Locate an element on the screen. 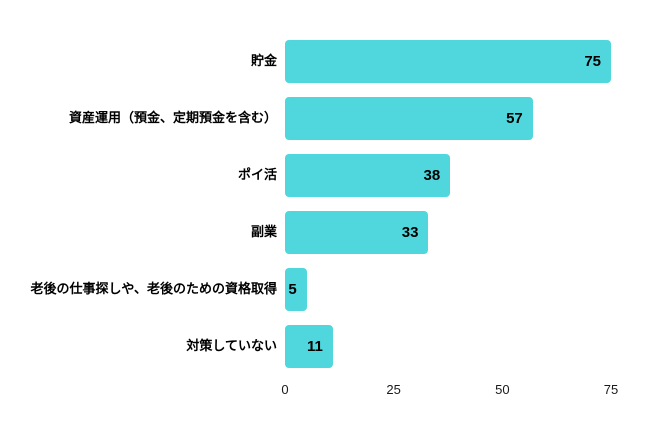 Image resolution: width=650 pixels, height=434 pixels. bar-track: 57 is located at coordinates (448, 118).